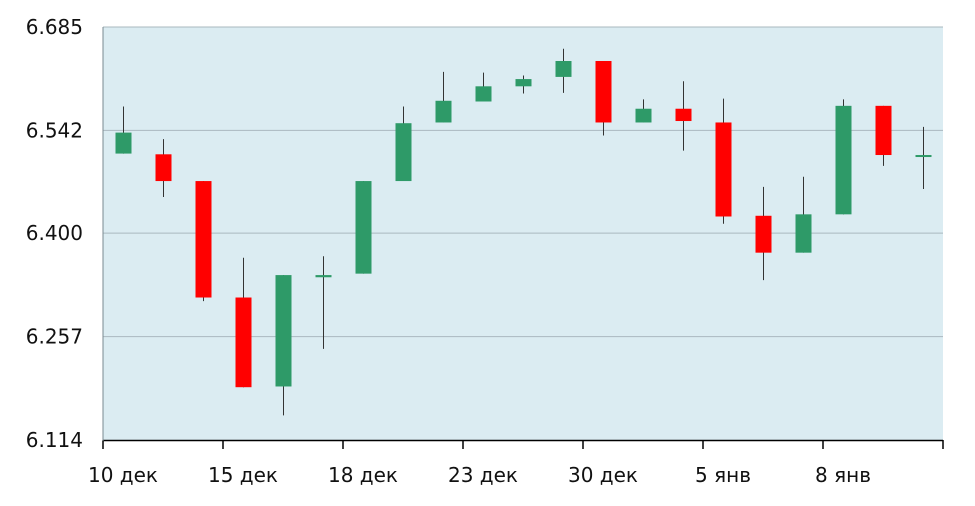 Image resolution: width=975 pixels, height=506 pixels. Describe the element at coordinates (123, 475) in the screenshot. I see `x-tick-label: 10 дек` at that location.